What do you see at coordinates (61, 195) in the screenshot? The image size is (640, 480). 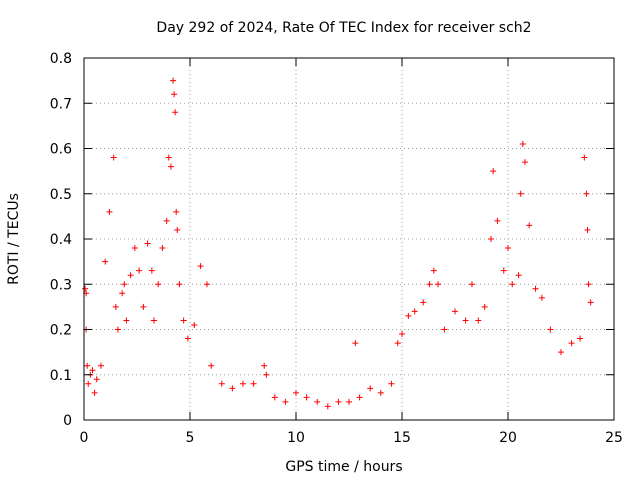 I see `y-tick-label: 0.5` at bounding box center [61, 195].